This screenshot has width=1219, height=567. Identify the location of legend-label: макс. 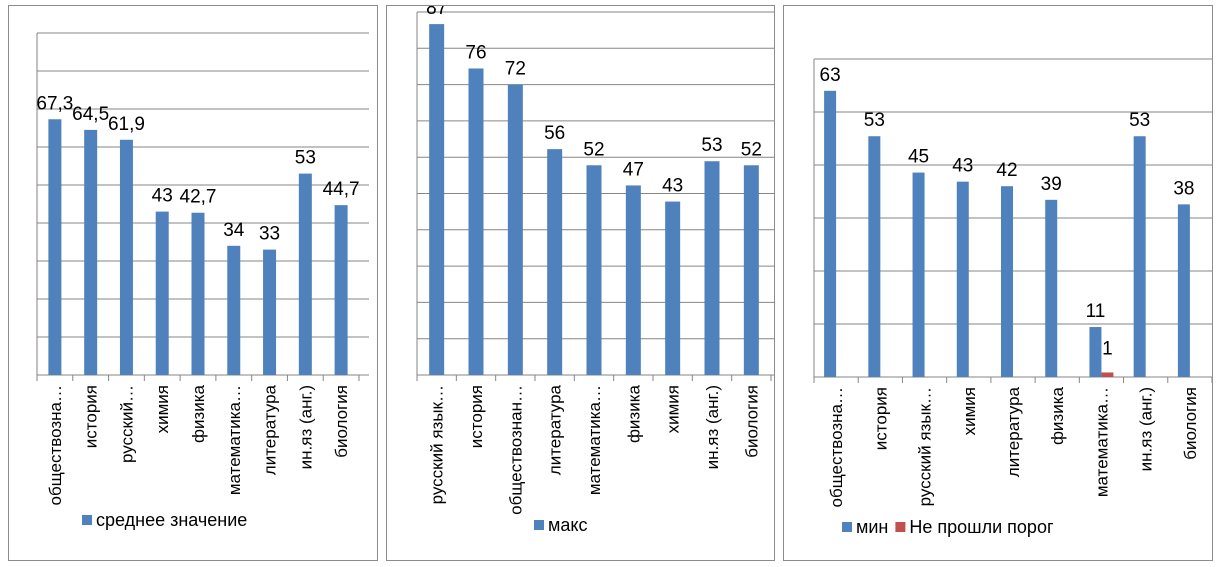
(567, 525).